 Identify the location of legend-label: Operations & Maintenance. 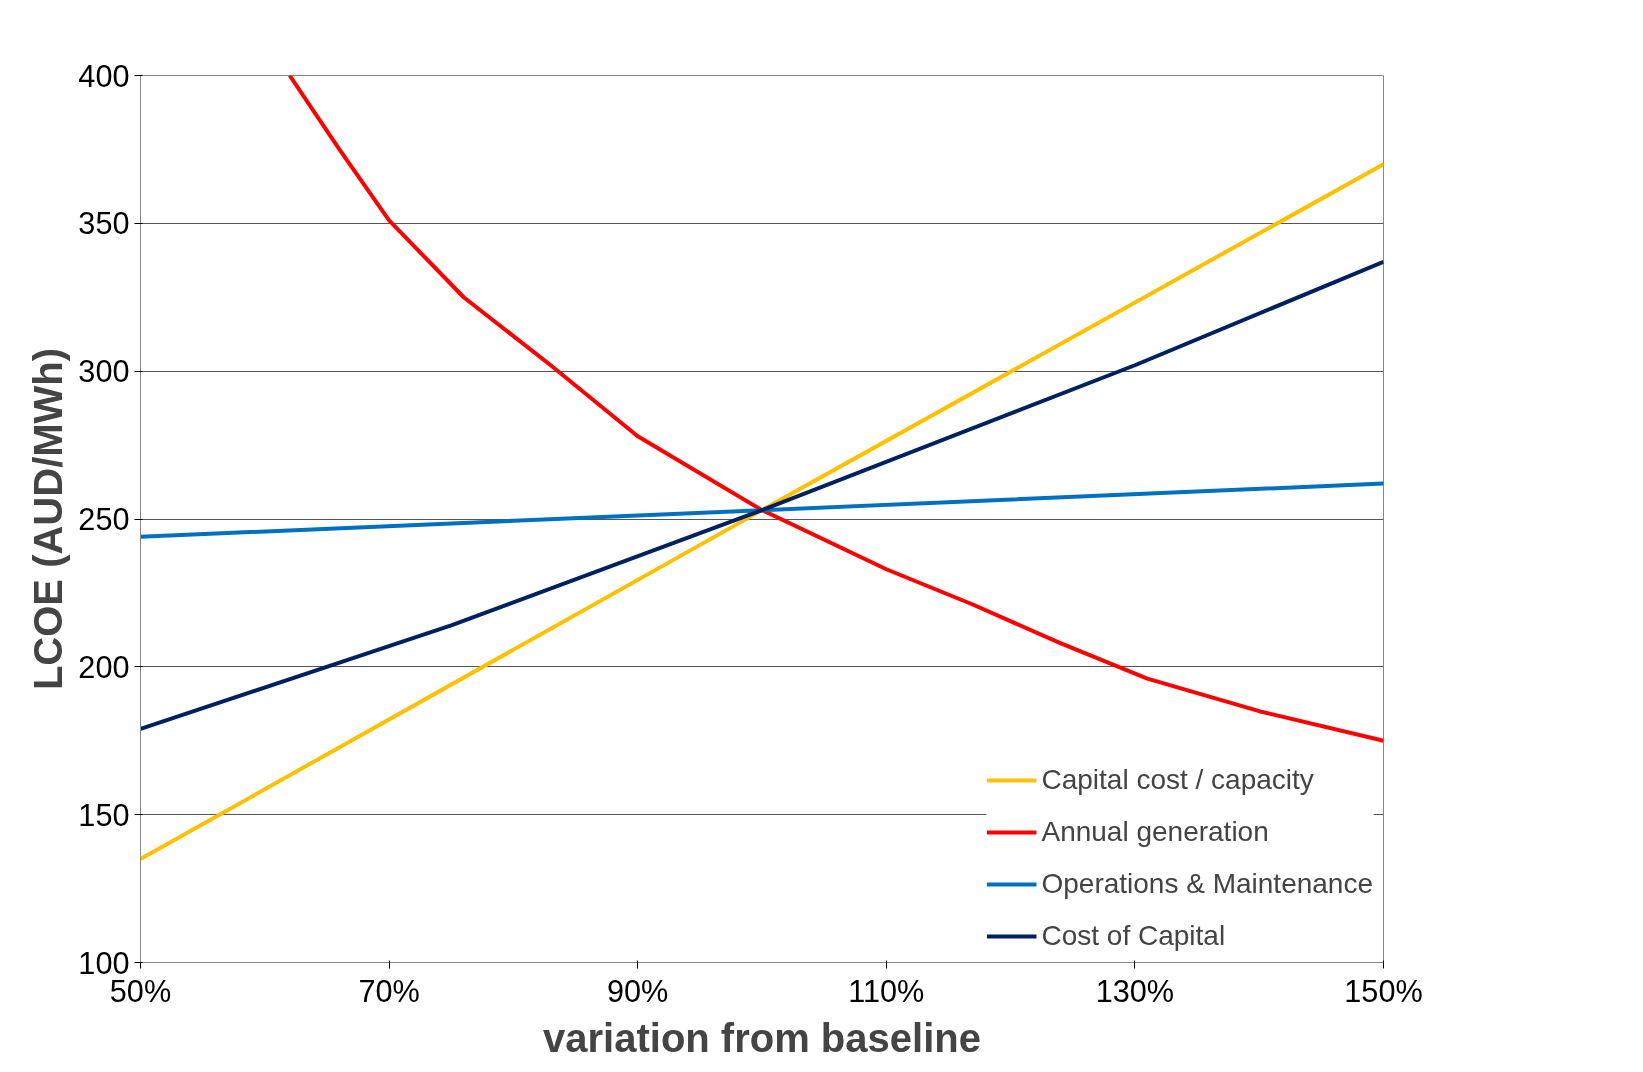
(1207, 884).